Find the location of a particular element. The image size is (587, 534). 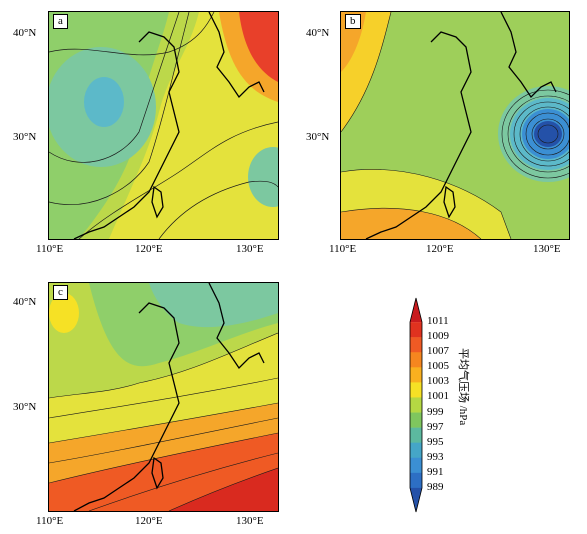

colorbar is located at coordinates (416, 405).